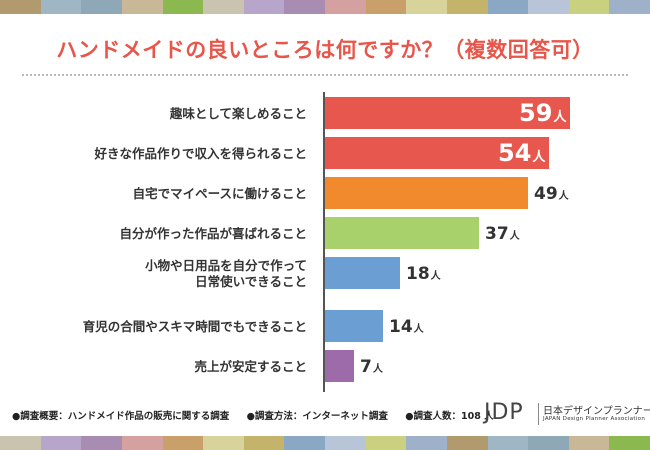 This screenshot has height=450, width=650. I want to click on category-label-line: 自宅でマイペースに働けること, so click(219, 193).